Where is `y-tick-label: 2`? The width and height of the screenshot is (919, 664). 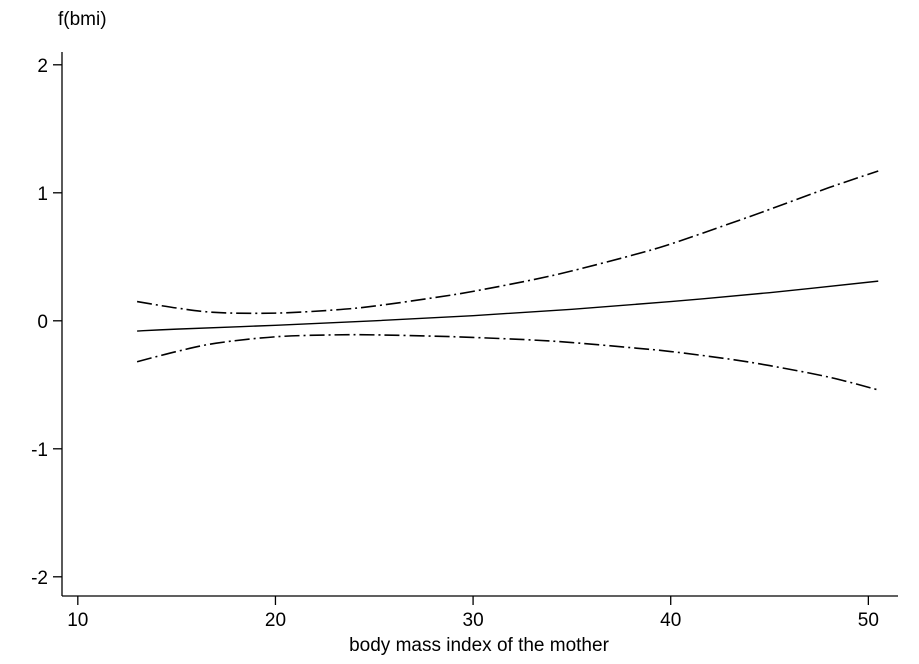
y-tick-label: 2 is located at coordinates (42, 66).